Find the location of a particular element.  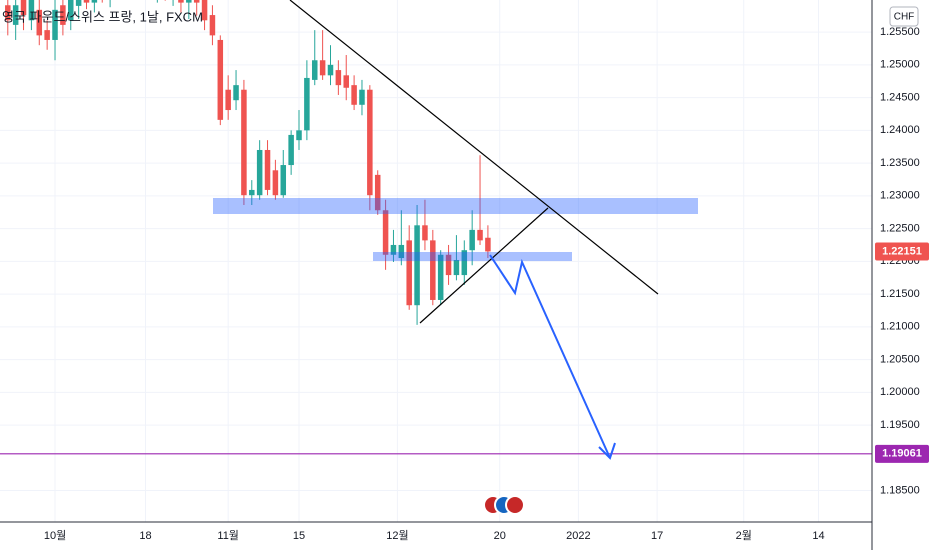

target-price-label: 1.19061 is located at coordinates (902, 454).